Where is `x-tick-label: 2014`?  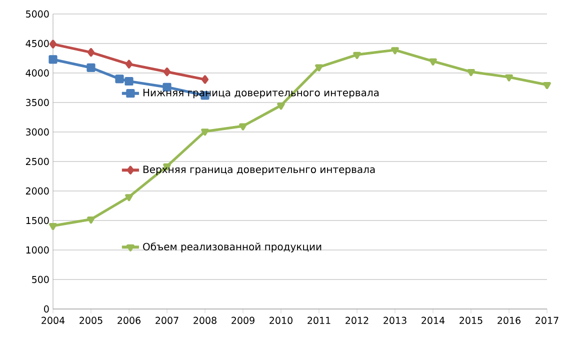
x-tick-label: 2014 is located at coordinates (433, 320).